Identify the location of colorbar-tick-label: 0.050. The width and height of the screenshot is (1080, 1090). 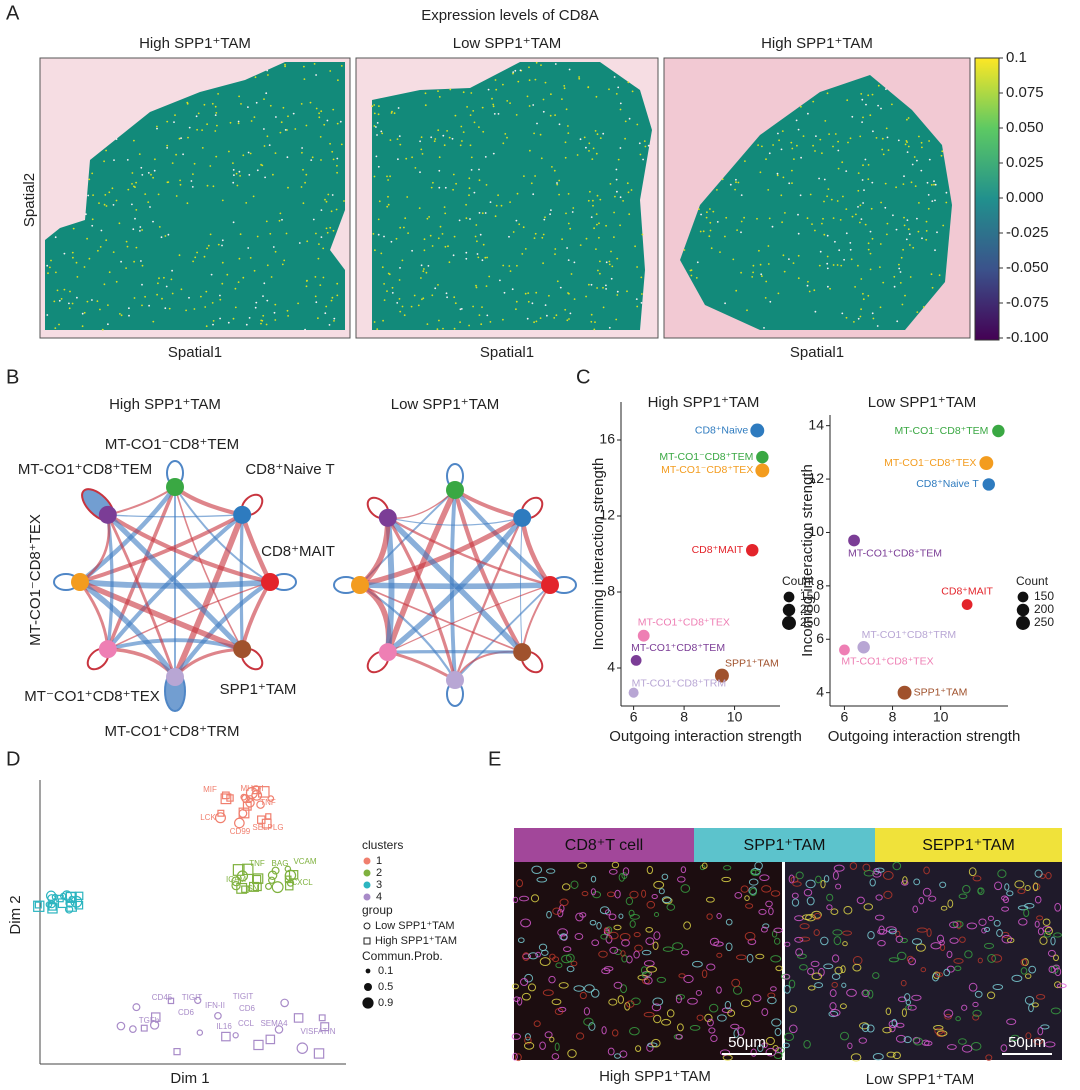
(1025, 127).